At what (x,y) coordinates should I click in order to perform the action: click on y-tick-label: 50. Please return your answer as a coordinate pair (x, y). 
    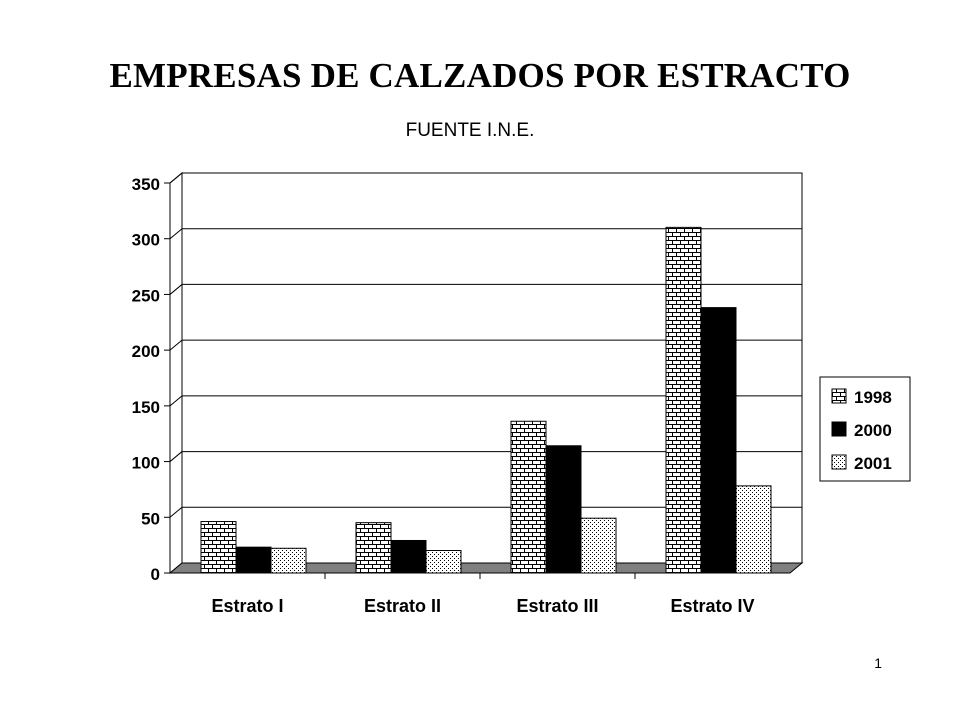
    Looking at the image, I should click on (150, 518).